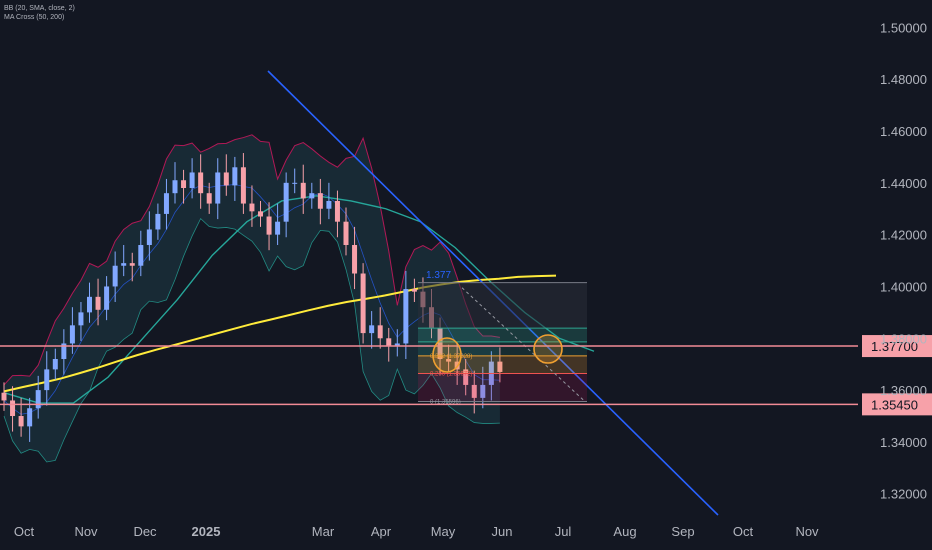  I want to click on annotation-label: 1.377, so click(438, 275).